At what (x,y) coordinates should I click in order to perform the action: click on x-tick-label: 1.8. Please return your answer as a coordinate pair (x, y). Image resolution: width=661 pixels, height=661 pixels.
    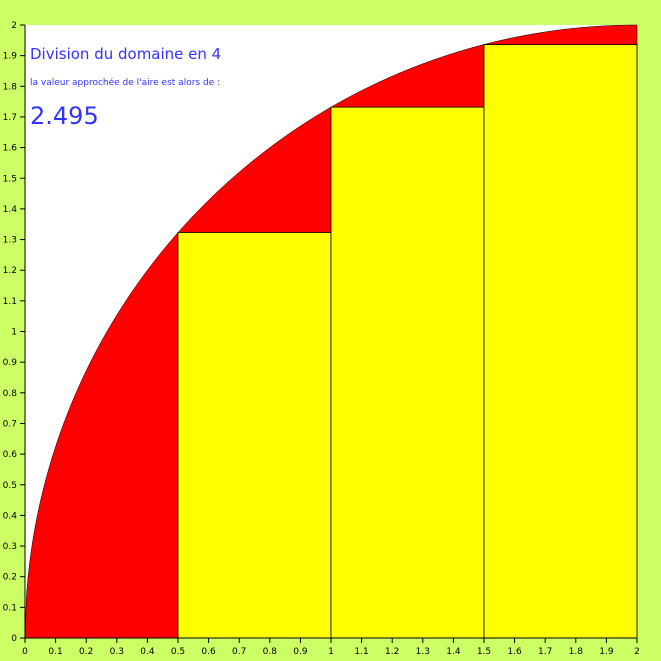
    Looking at the image, I should click on (576, 652).